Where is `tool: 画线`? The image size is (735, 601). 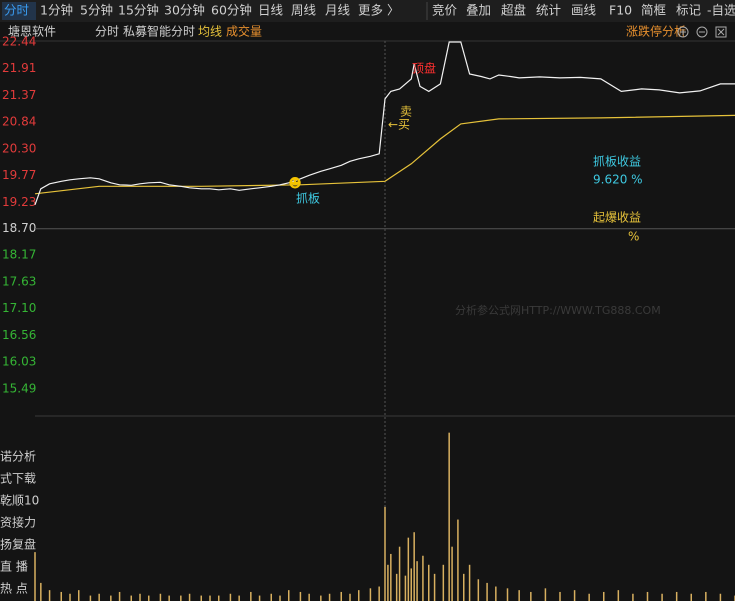
tool: 画线 is located at coordinates (584, 10).